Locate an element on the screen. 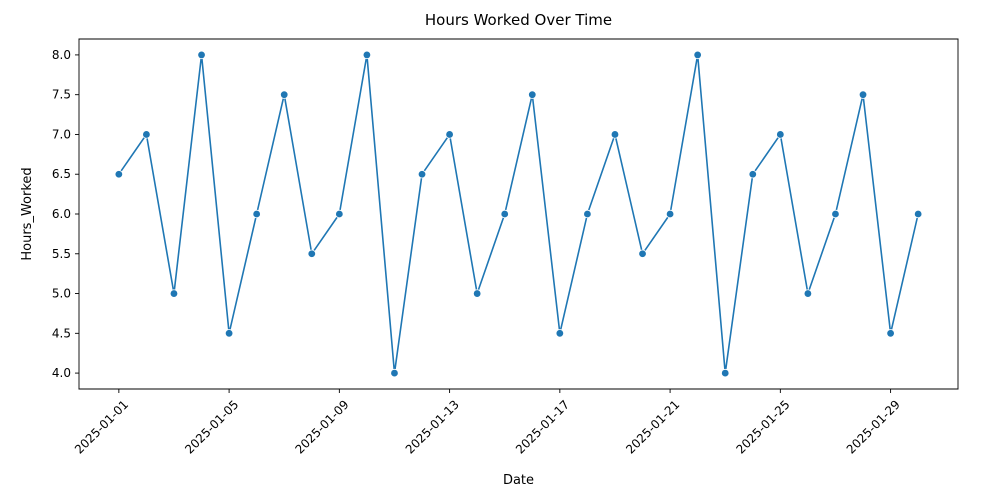 This screenshot has height=500, width=1000. y-tick-label: 7.0 is located at coordinates (61, 134).